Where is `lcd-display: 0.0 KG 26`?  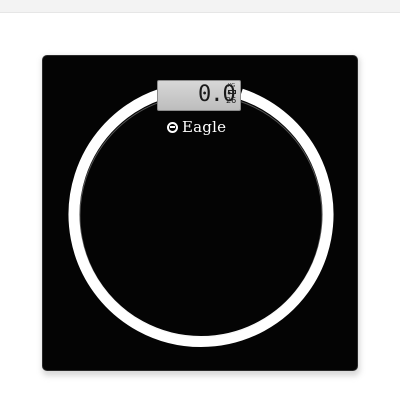
lcd-display: 0.0 KG 26 is located at coordinates (199, 95).